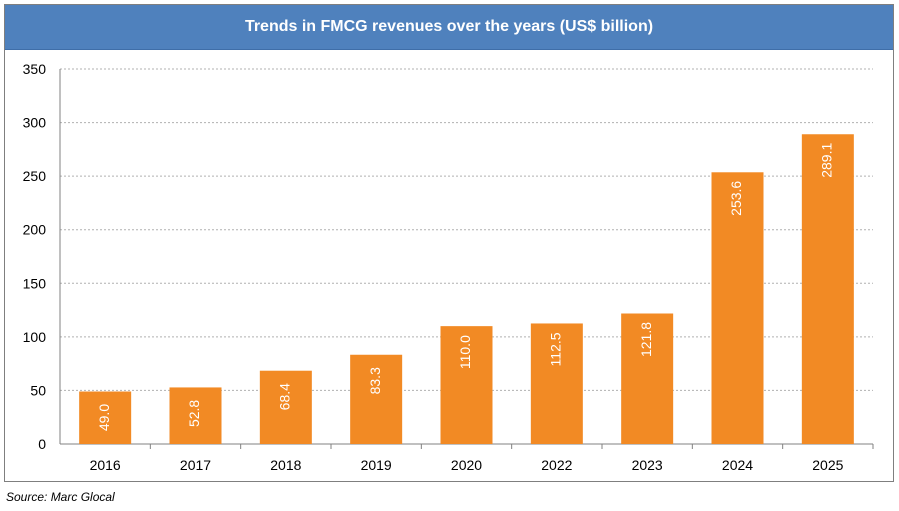 The image size is (899, 511). What do you see at coordinates (35, 283) in the screenshot?
I see `y-tick-label: 150` at bounding box center [35, 283].